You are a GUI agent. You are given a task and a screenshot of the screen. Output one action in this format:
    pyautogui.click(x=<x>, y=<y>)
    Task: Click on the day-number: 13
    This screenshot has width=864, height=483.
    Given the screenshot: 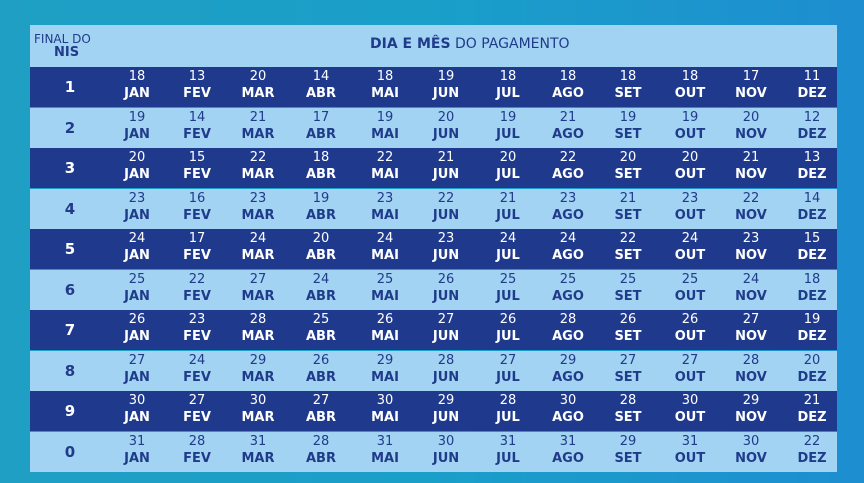 What is the action you would take?
    pyautogui.click(x=197, y=76)
    